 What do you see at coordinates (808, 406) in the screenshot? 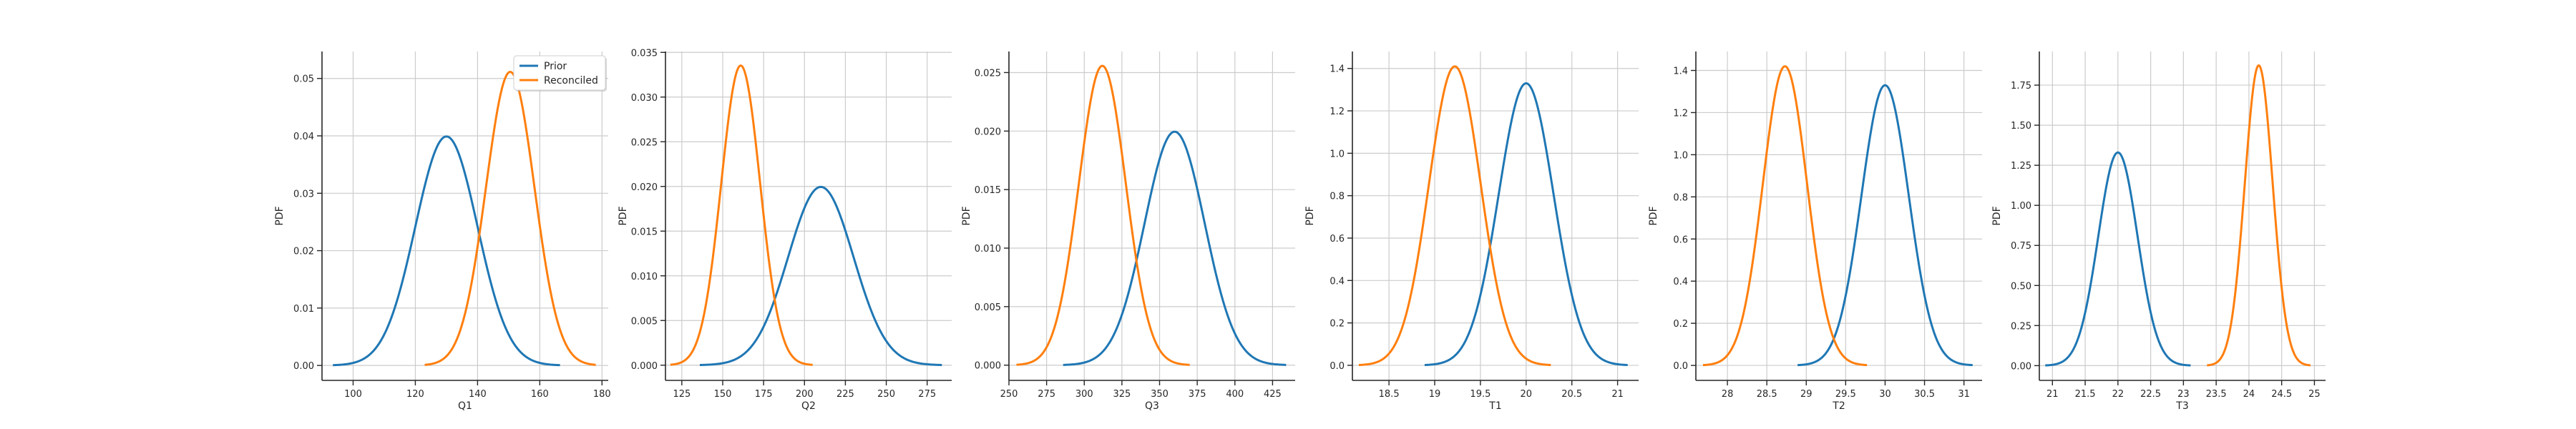
I see `x-axis-label: Q2` at bounding box center [808, 406].